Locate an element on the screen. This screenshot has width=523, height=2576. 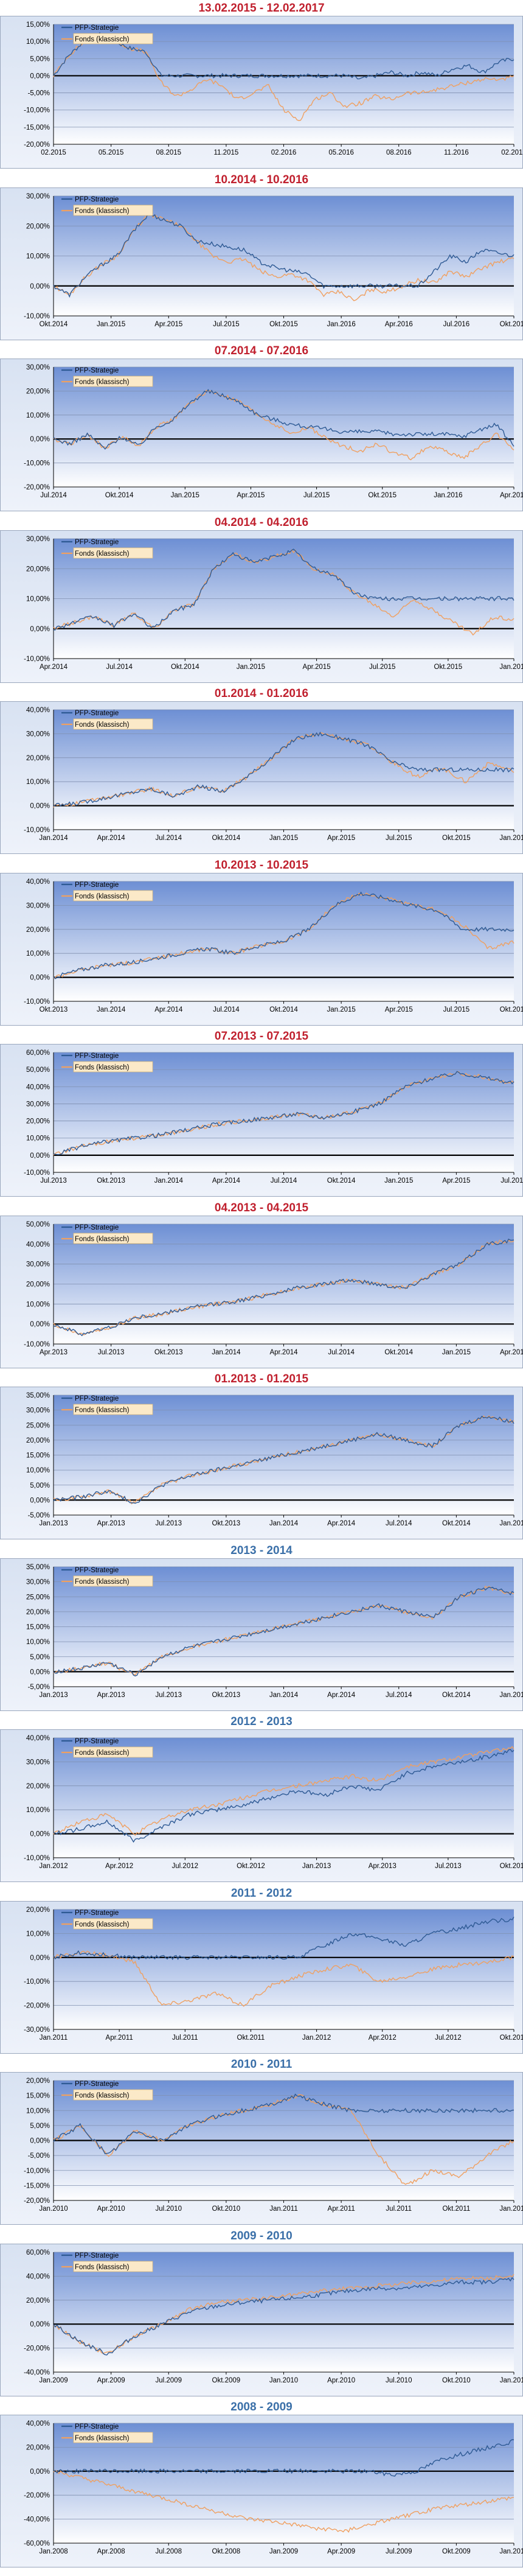
x-tick-label: Apr.2012 is located at coordinates (383, 2038).